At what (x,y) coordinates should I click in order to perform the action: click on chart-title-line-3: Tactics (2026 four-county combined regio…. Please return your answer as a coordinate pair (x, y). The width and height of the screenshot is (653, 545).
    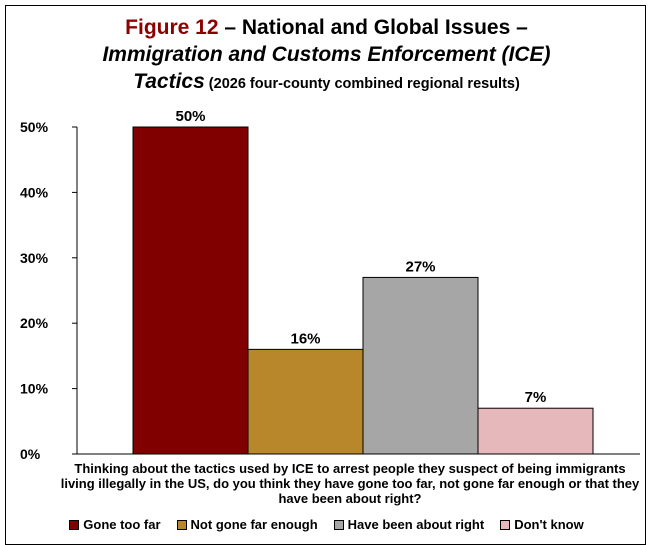
    Looking at the image, I should click on (326, 83).